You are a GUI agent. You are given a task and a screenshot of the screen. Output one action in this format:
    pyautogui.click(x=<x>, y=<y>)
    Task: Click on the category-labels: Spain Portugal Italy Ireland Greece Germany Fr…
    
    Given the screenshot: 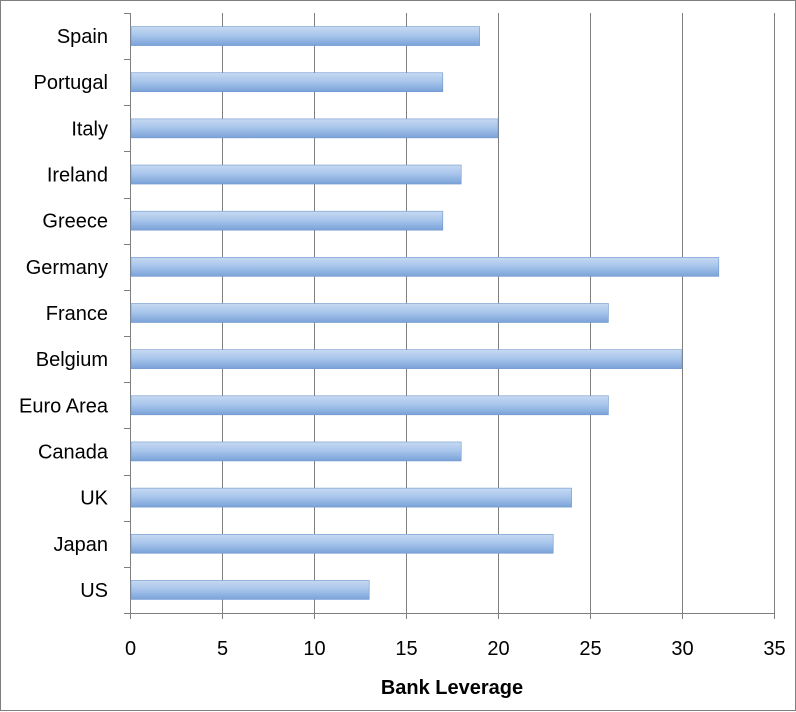 What is the action you would take?
    pyautogui.click(x=64, y=314)
    